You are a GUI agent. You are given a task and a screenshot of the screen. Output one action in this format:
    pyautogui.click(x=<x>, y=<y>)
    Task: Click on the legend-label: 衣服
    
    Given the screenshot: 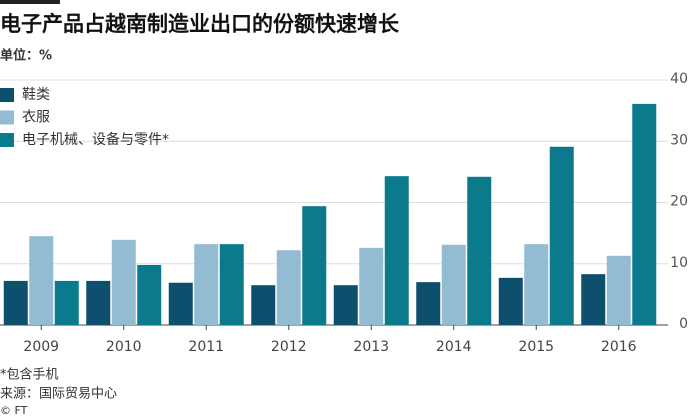 What is the action you would take?
    pyautogui.click(x=36, y=118)
    